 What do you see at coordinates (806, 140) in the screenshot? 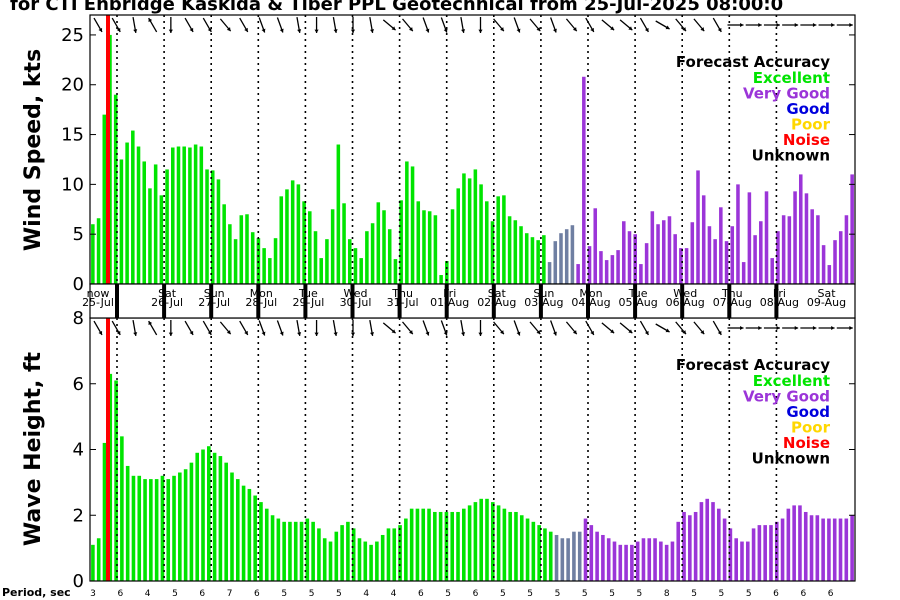
I see `legend-item: Noise` at bounding box center [806, 140].